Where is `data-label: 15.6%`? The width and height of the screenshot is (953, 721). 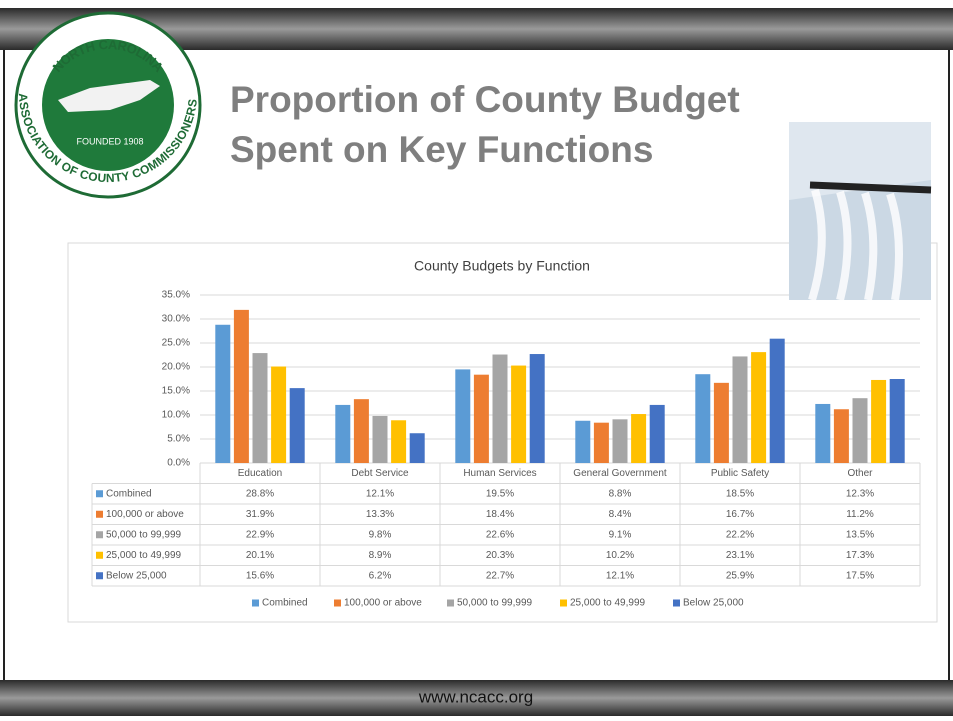 data-label: 15.6% is located at coordinates (260, 575).